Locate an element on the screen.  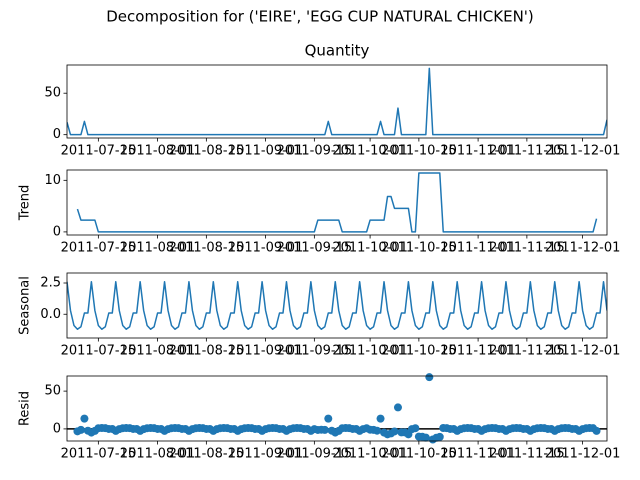
y-axis-label: Seasonal is located at coordinates (25, 305).